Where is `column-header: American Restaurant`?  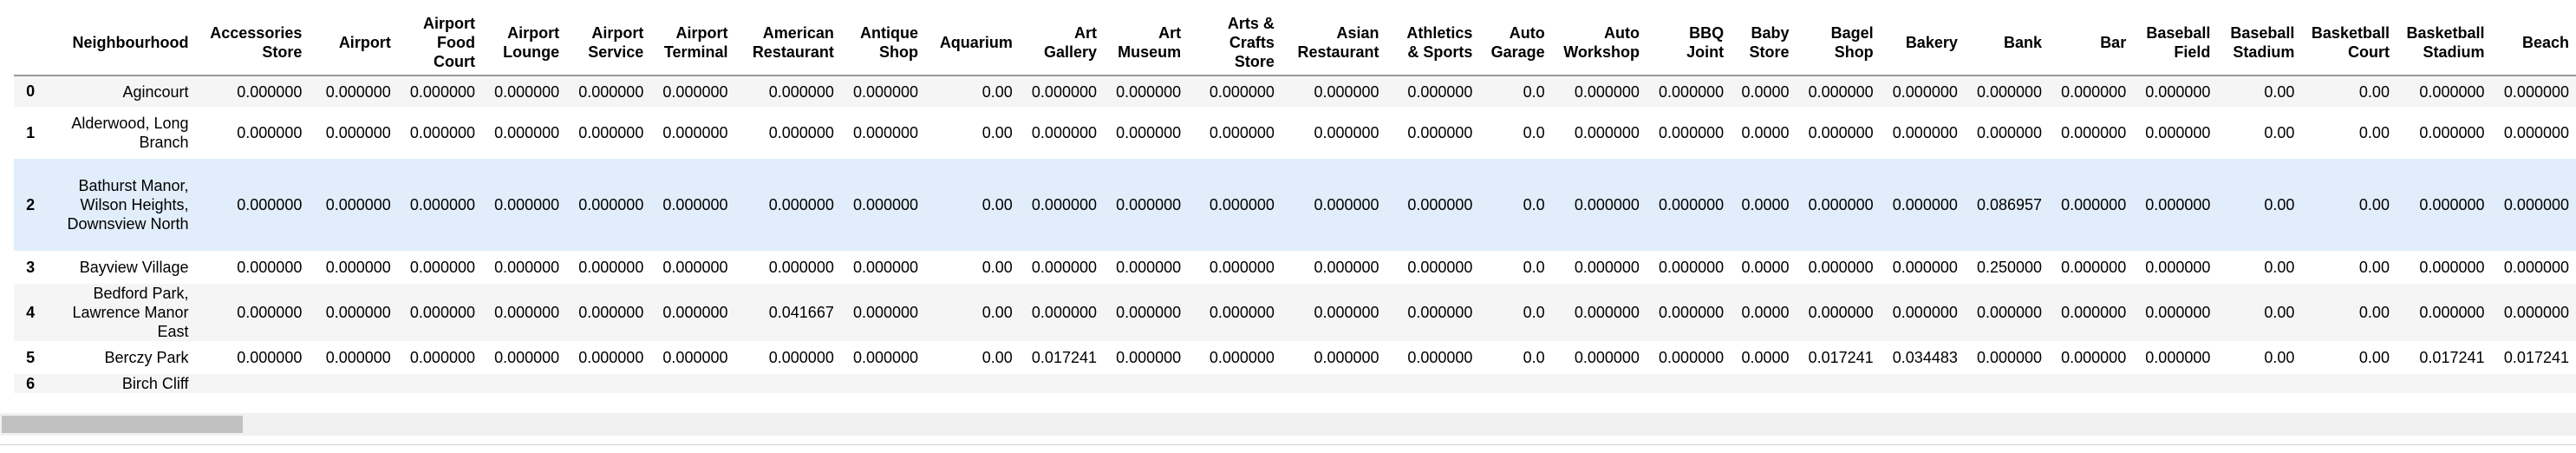
column-header: American Restaurant is located at coordinates (788, 38).